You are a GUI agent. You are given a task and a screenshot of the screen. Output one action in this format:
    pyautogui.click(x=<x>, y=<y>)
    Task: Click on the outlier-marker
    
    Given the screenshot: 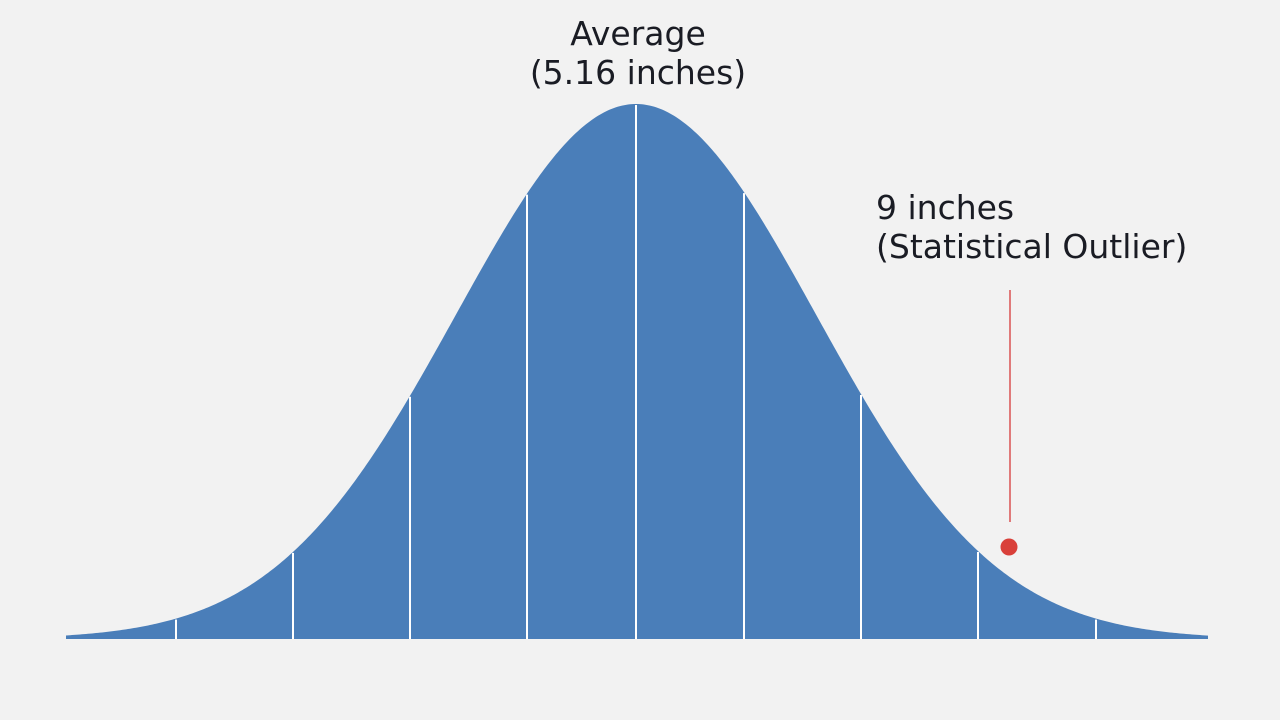 What is the action you would take?
    pyautogui.click(x=1009, y=547)
    